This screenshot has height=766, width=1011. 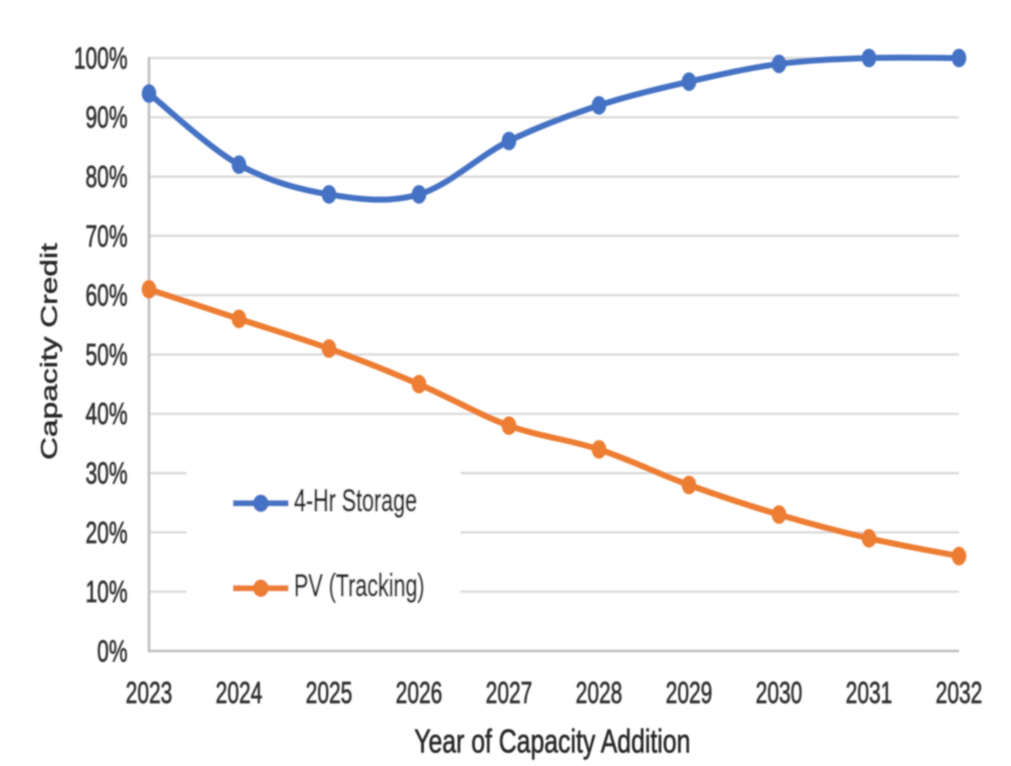 What do you see at coordinates (106, 532) in the screenshot?
I see `svg-text: 20%` at bounding box center [106, 532].